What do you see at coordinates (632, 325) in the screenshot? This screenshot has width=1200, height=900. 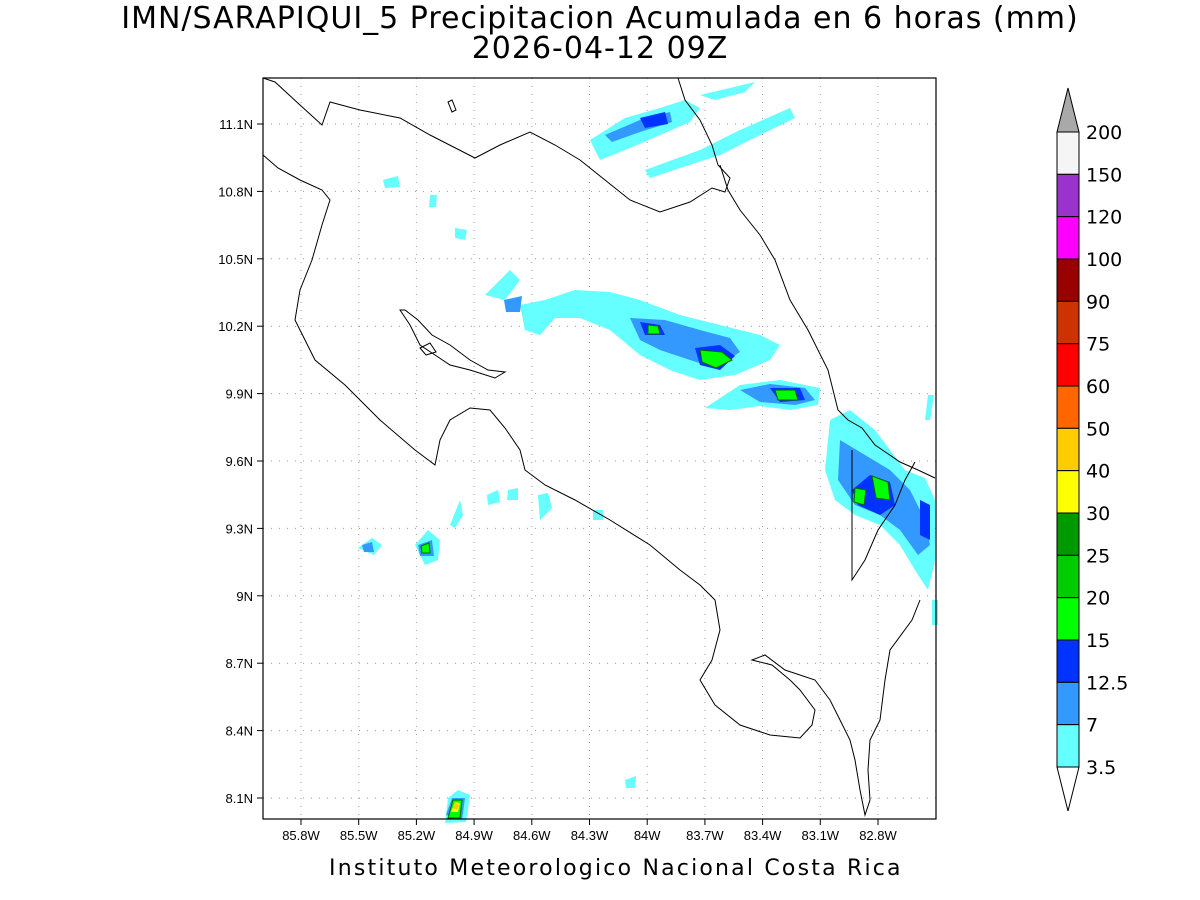 I see `rain-area-central-band` at bounding box center [632, 325].